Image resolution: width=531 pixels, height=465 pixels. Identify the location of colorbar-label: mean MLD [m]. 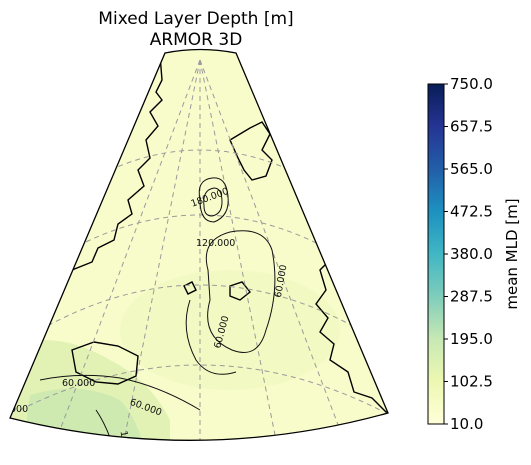
(512, 253).